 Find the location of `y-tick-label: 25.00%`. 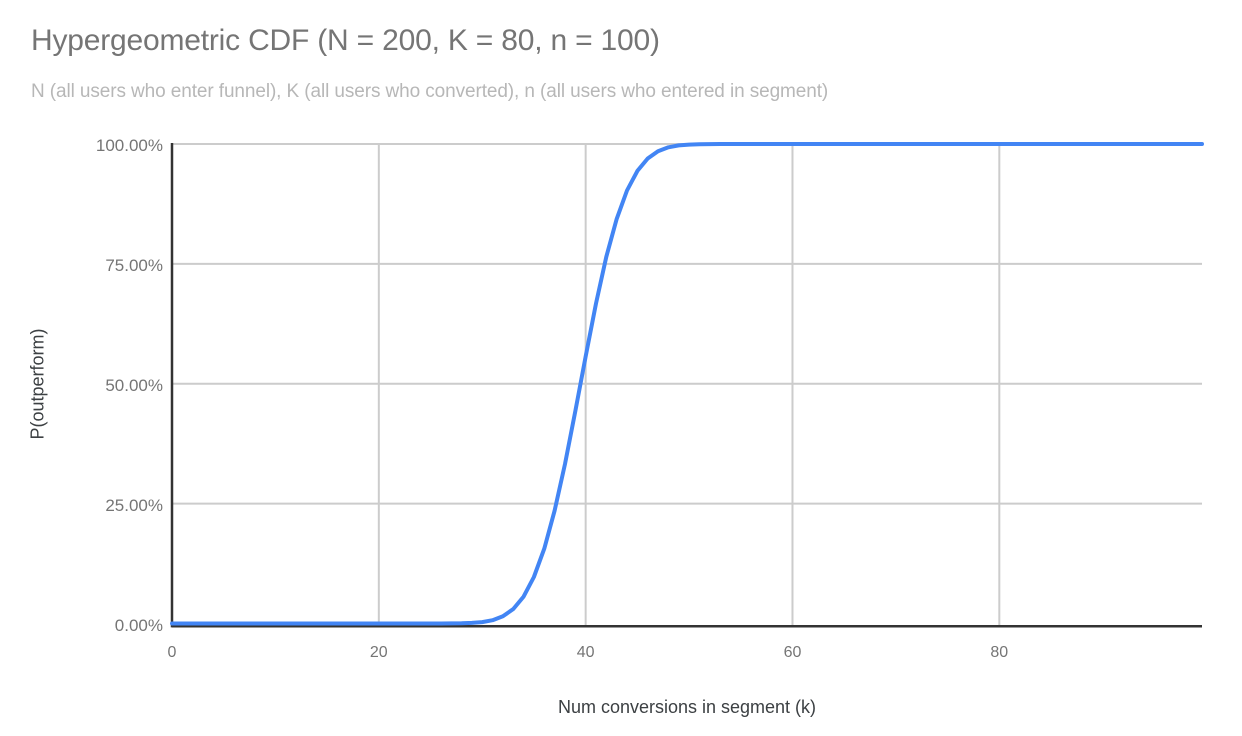

y-tick-label: 25.00% is located at coordinates (134, 505).